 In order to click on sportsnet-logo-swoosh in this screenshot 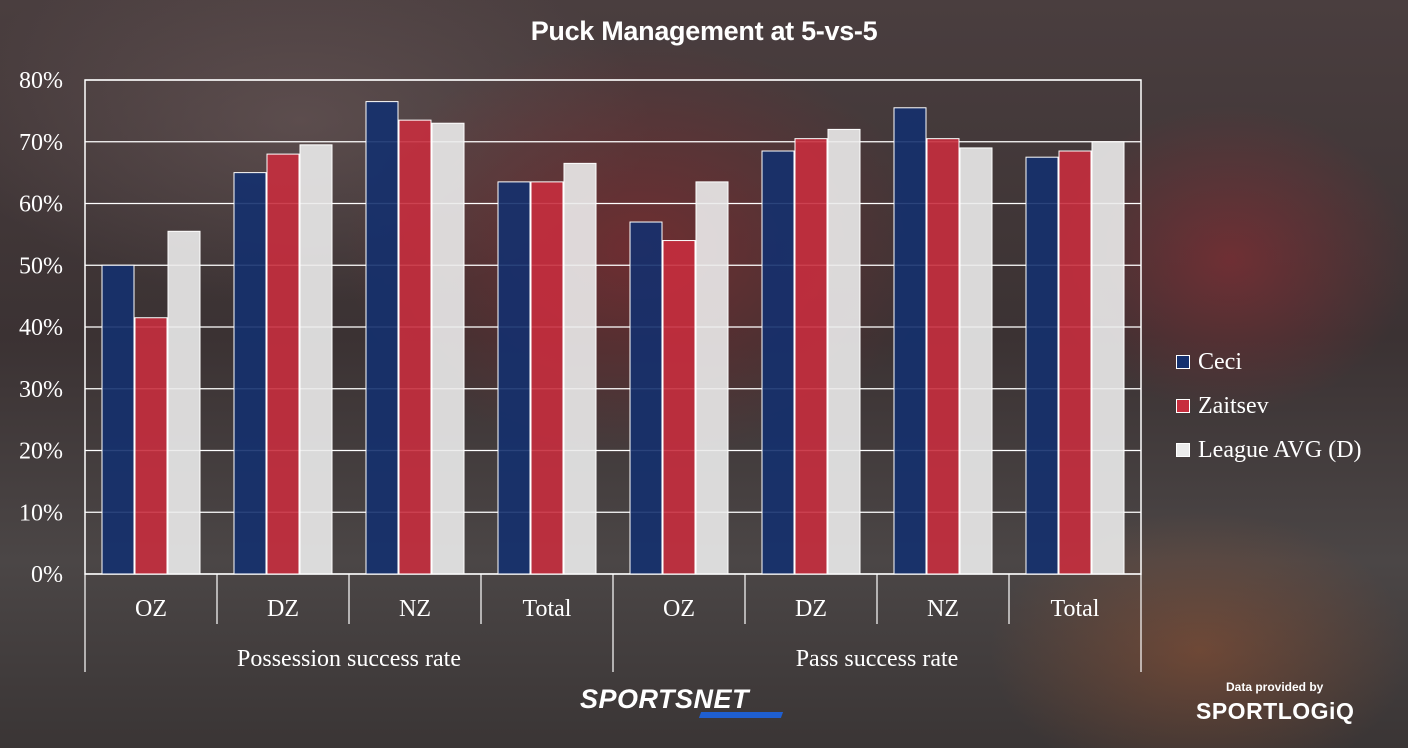, I will do `click(741, 715)`.